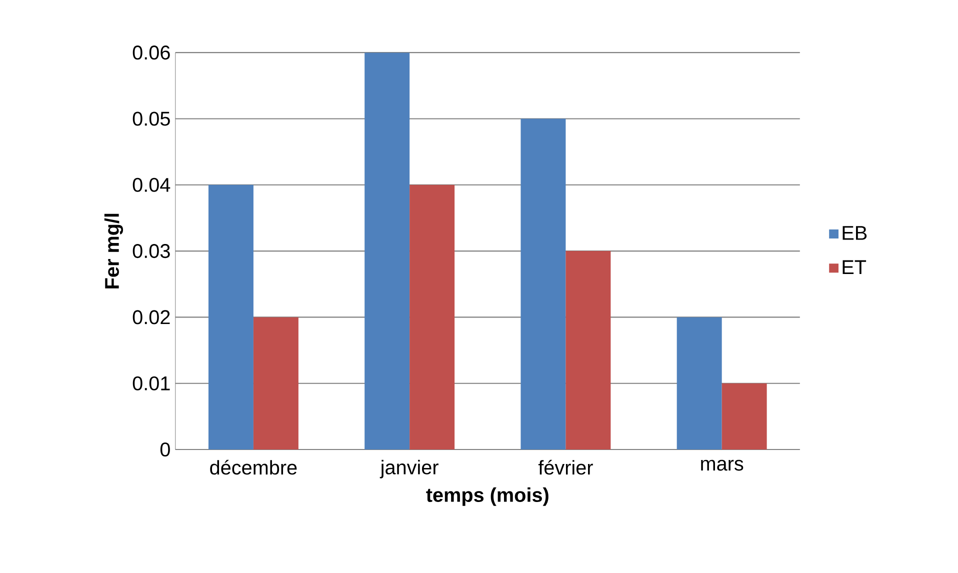  What do you see at coordinates (854, 267) in the screenshot?
I see `legend-label: ET` at bounding box center [854, 267].